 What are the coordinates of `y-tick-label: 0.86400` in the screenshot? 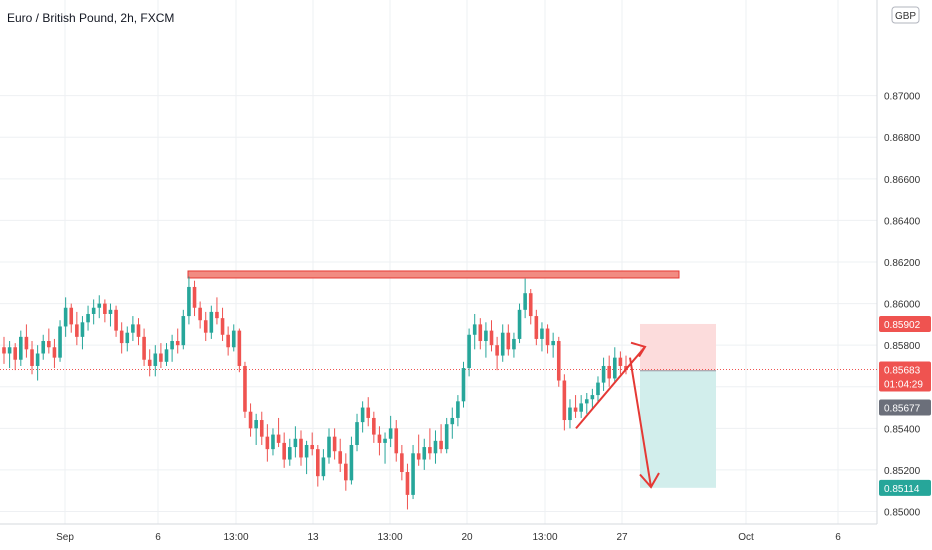 It's located at (902, 221).